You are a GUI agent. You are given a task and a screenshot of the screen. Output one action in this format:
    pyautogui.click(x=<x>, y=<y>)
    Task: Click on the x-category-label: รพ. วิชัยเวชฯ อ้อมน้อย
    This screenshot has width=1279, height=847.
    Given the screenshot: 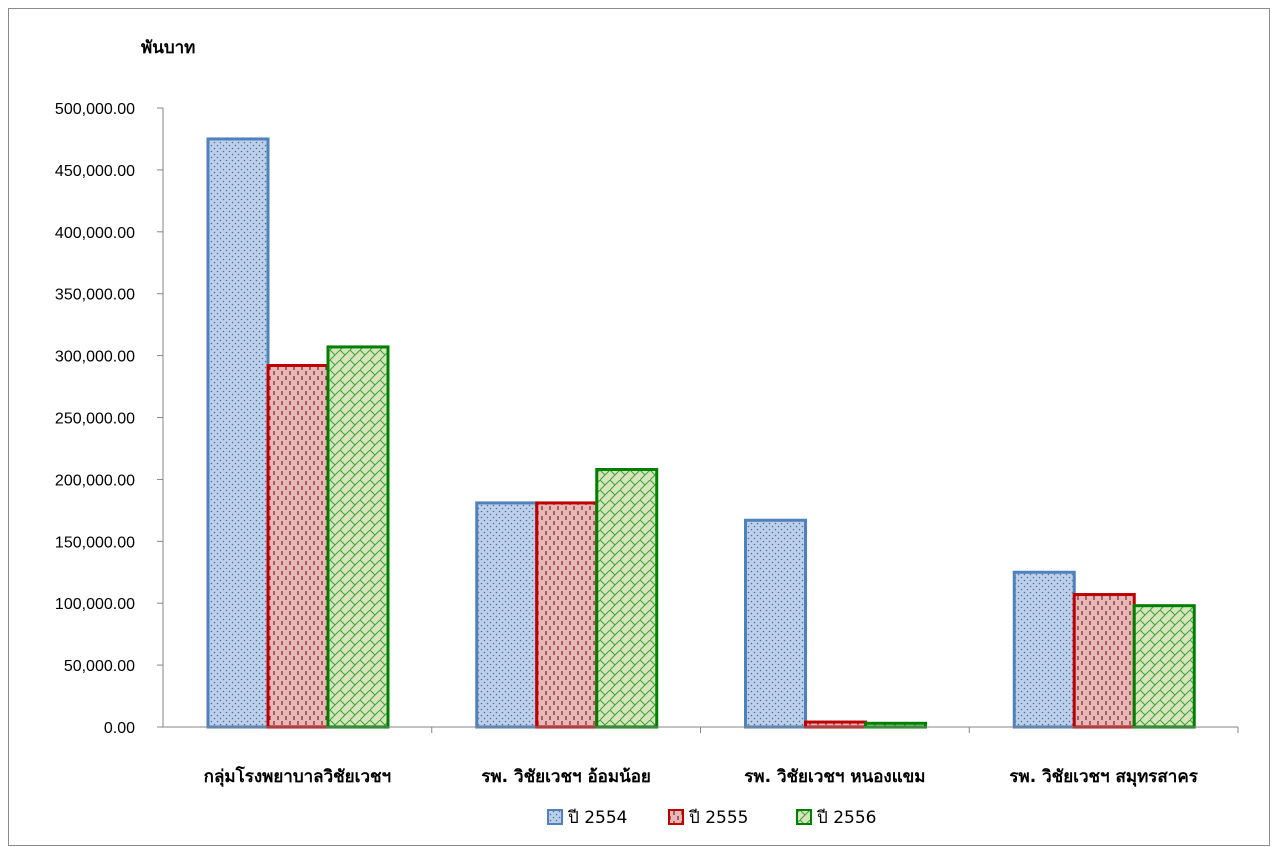 What is the action you would take?
    pyautogui.click(x=566, y=777)
    